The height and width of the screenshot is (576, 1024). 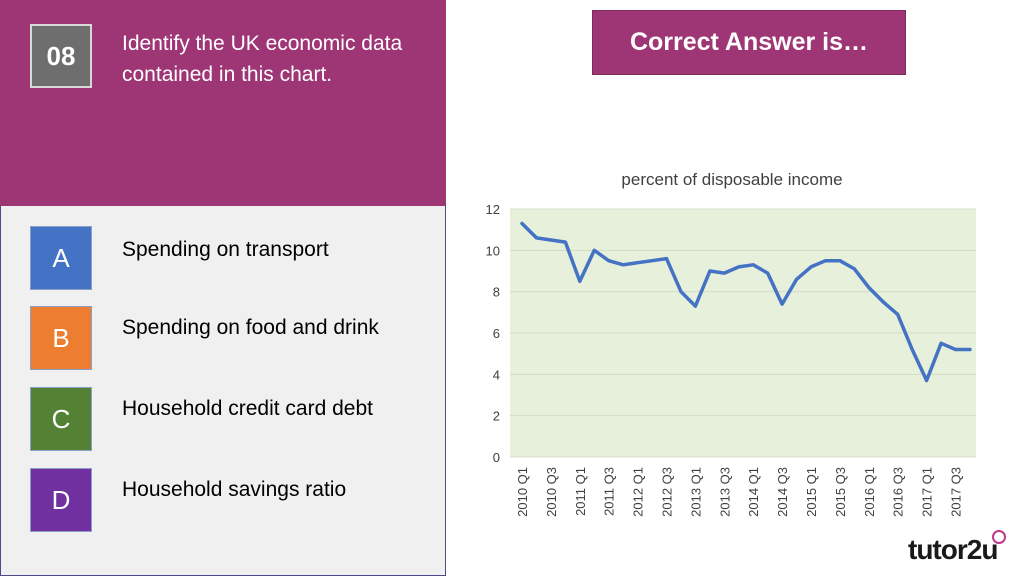 What do you see at coordinates (496, 416) in the screenshot?
I see `y-tick-label: 2` at bounding box center [496, 416].